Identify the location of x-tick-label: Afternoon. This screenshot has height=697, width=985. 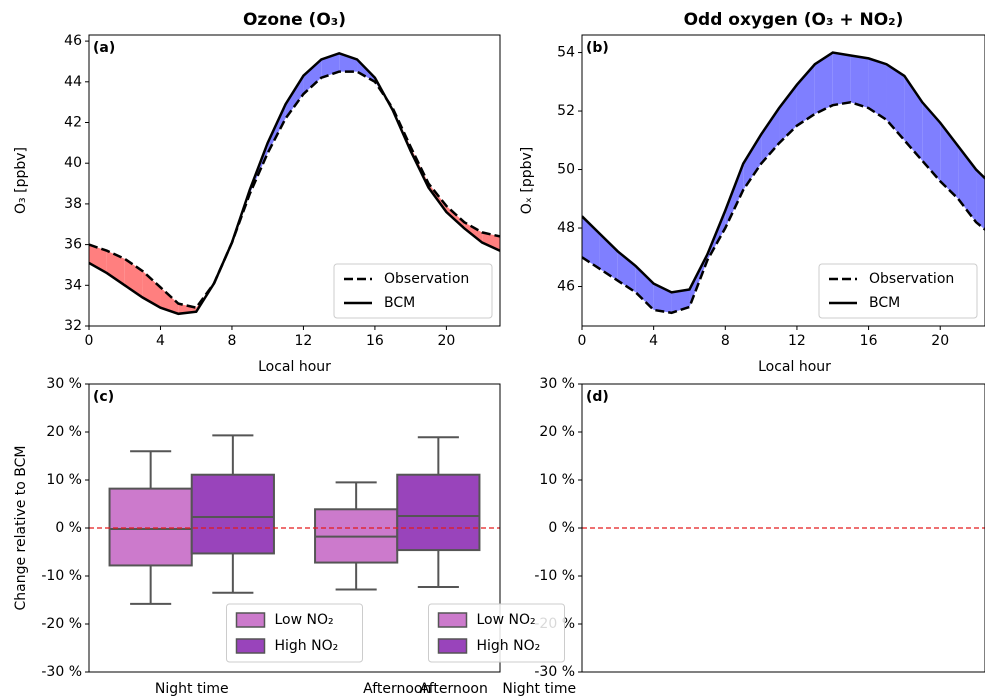
(397, 689).